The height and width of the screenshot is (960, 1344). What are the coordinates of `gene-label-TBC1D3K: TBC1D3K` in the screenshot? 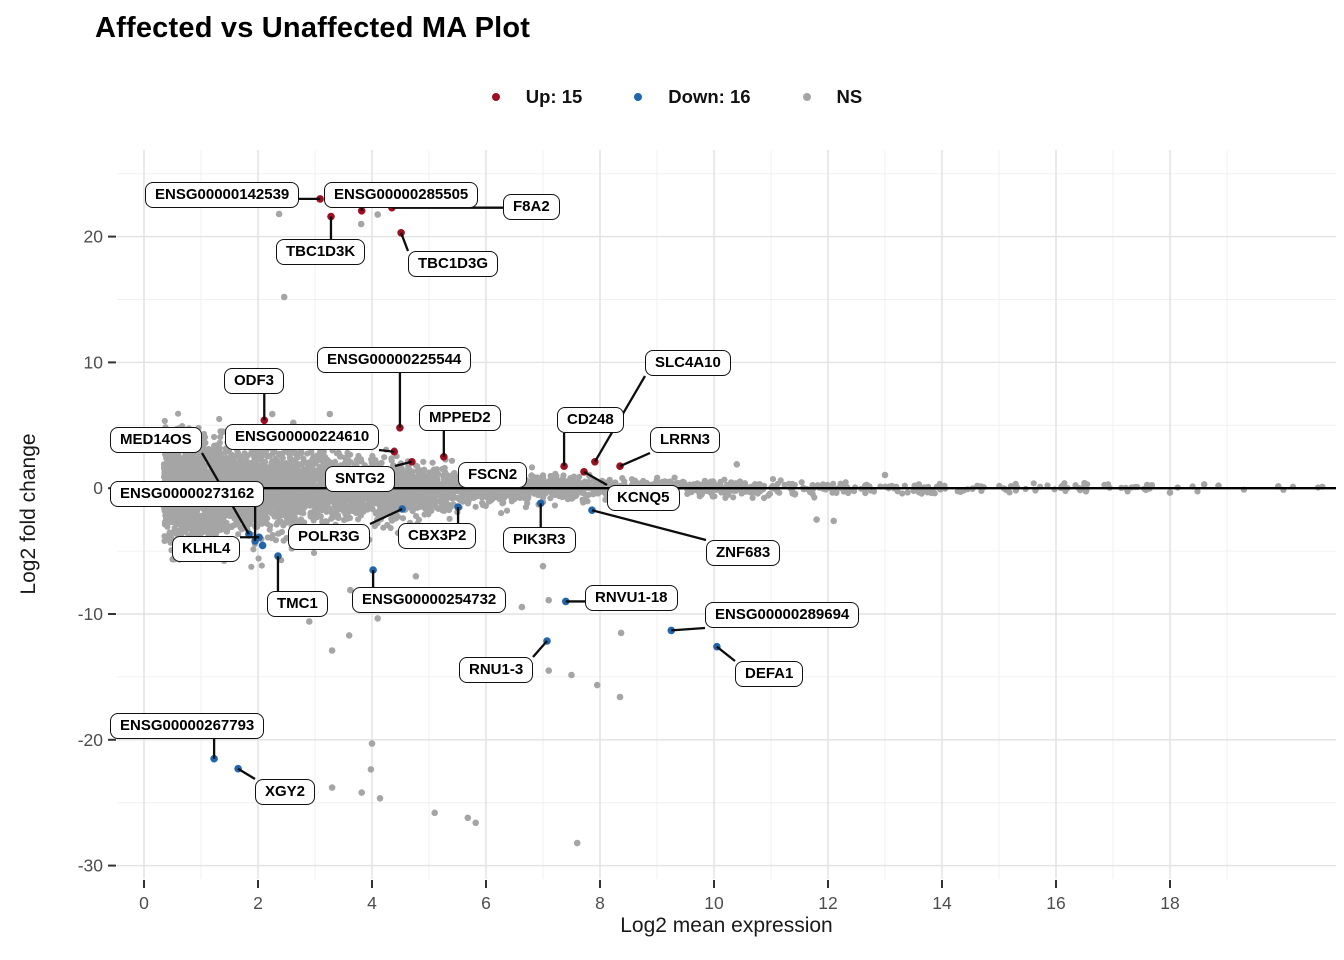 It's located at (321, 252).